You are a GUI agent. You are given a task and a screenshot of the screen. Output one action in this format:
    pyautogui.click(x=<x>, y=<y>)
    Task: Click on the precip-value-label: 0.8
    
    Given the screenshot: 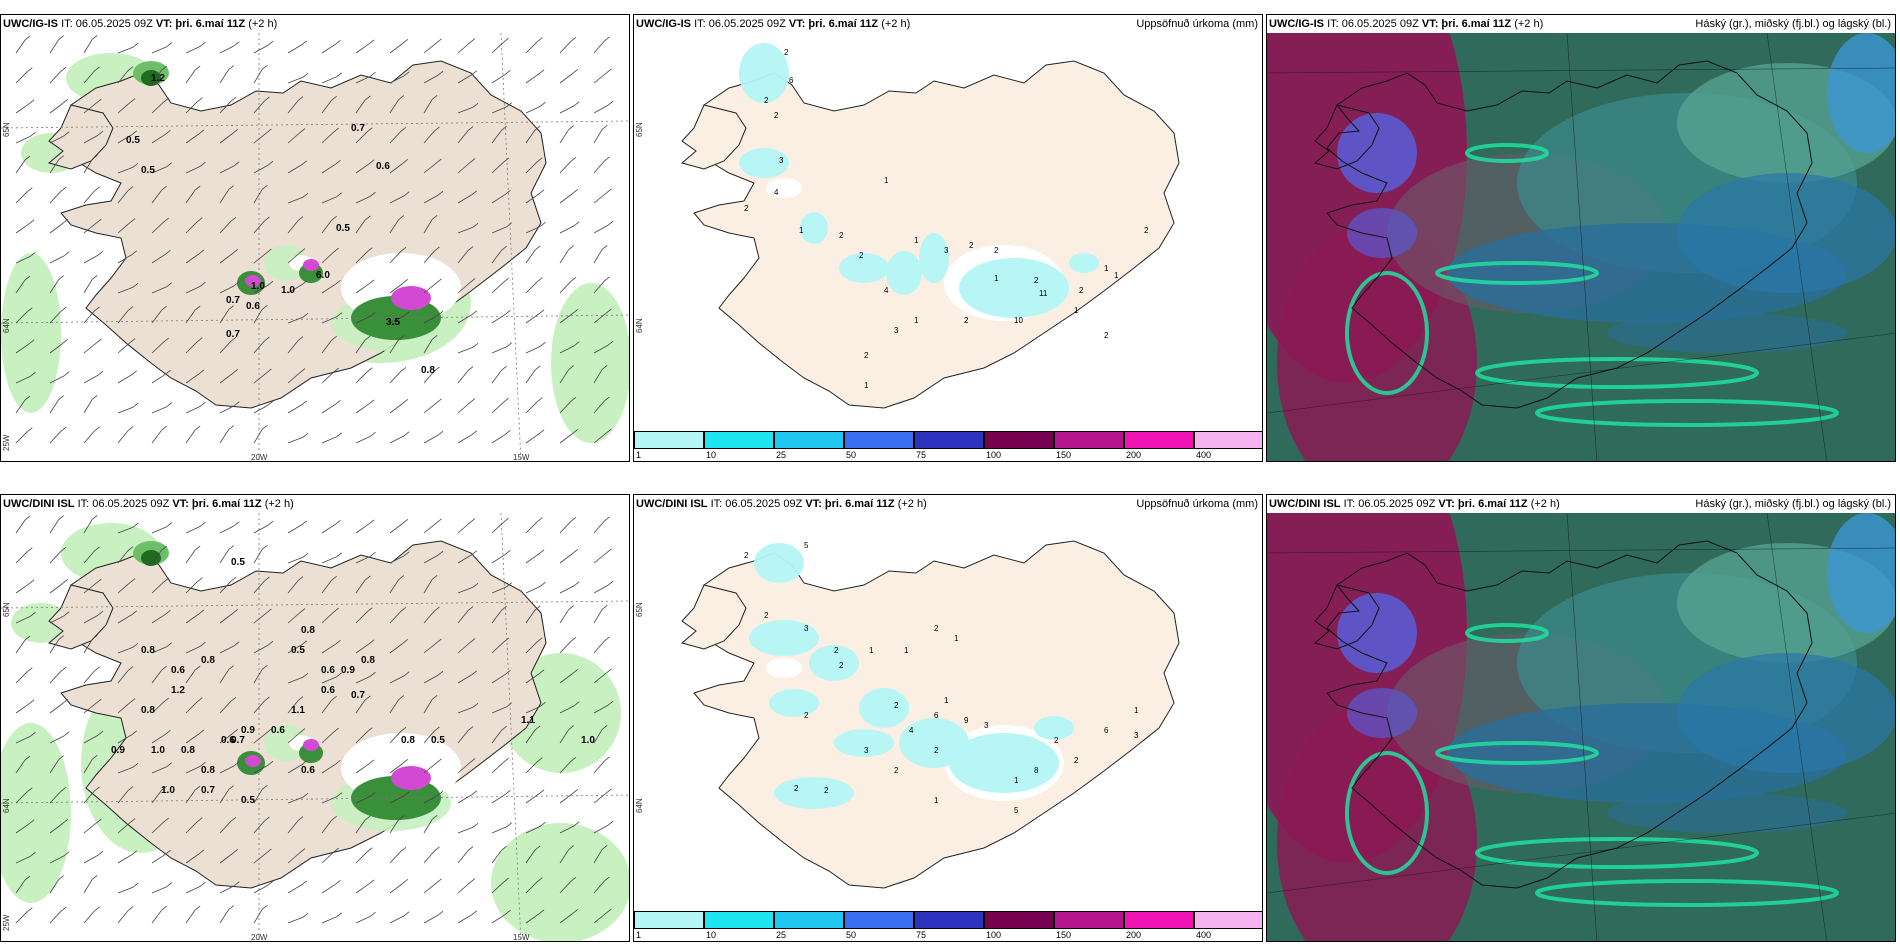 What is the action you would take?
    pyautogui.click(x=208, y=660)
    